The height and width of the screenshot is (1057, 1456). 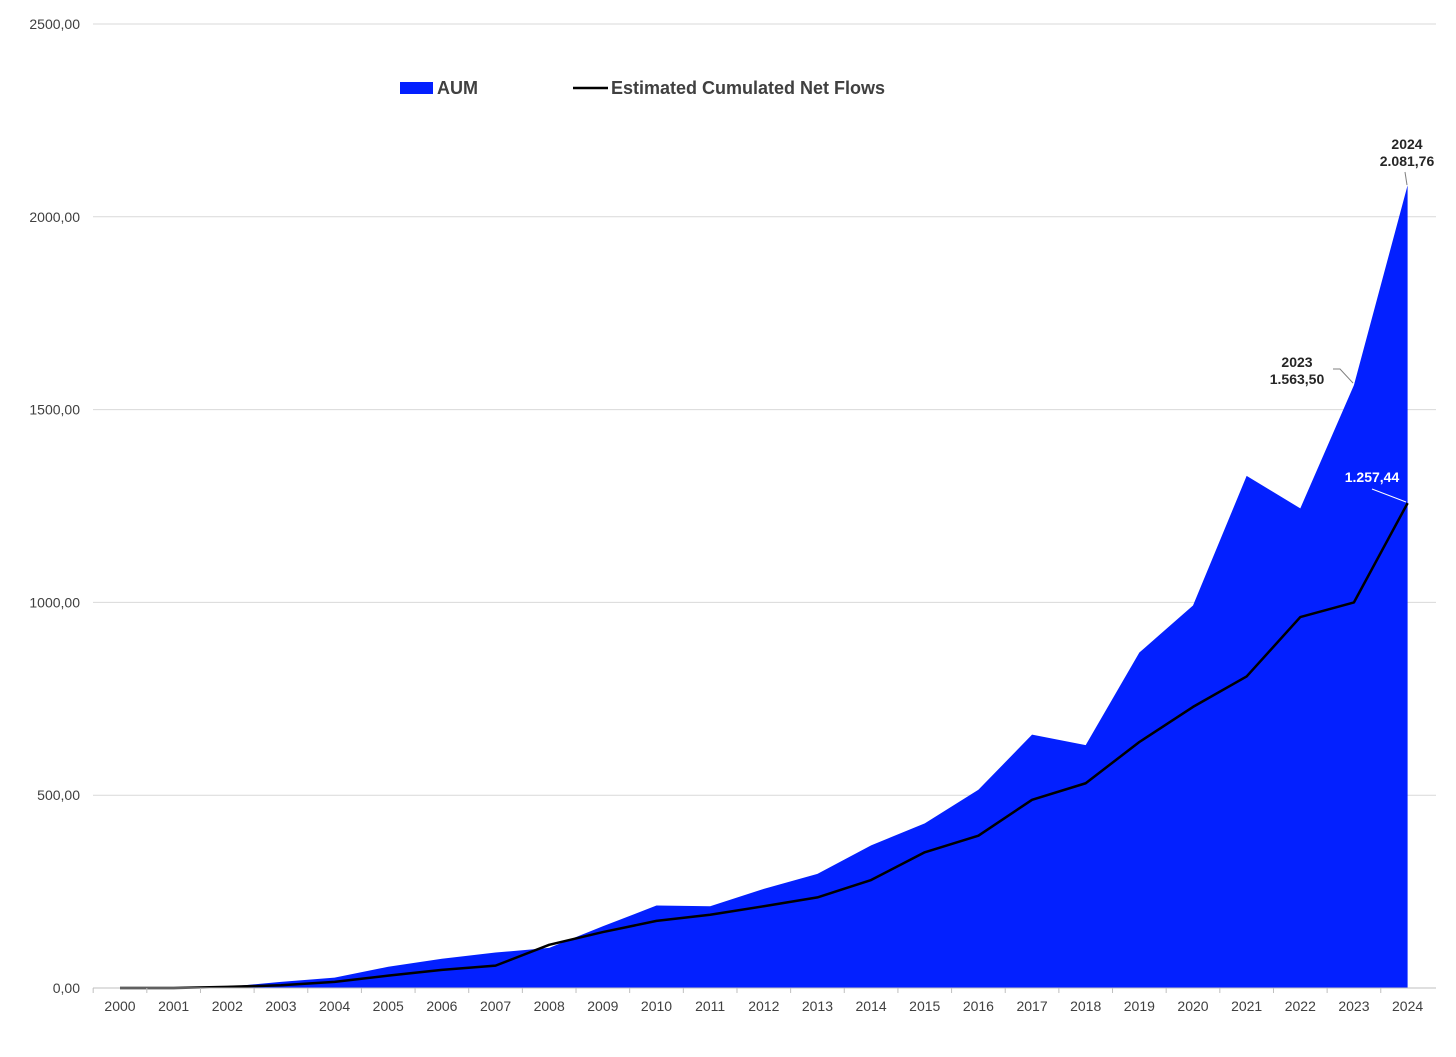 What do you see at coordinates (280, 1006) in the screenshot?
I see `x-tick-label: 2003` at bounding box center [280, 1006].